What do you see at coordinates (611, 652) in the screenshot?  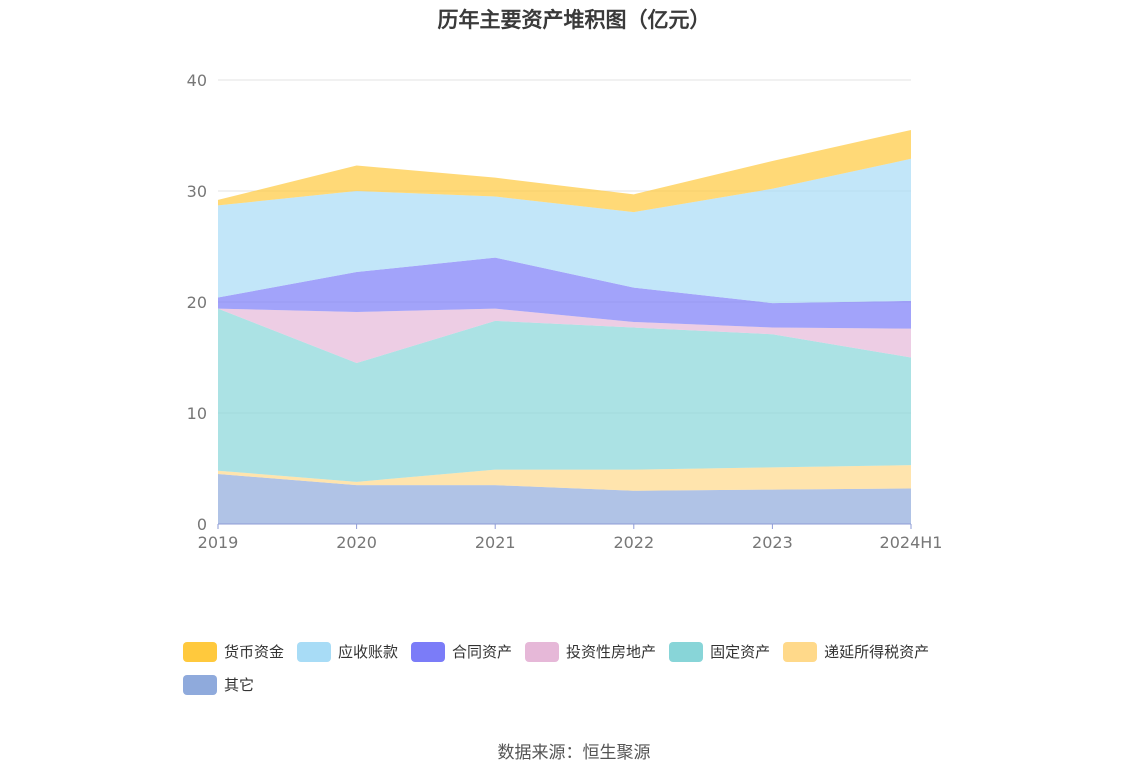 I see `legend-label: 投资性房地产` at bounding box center [611, 652].